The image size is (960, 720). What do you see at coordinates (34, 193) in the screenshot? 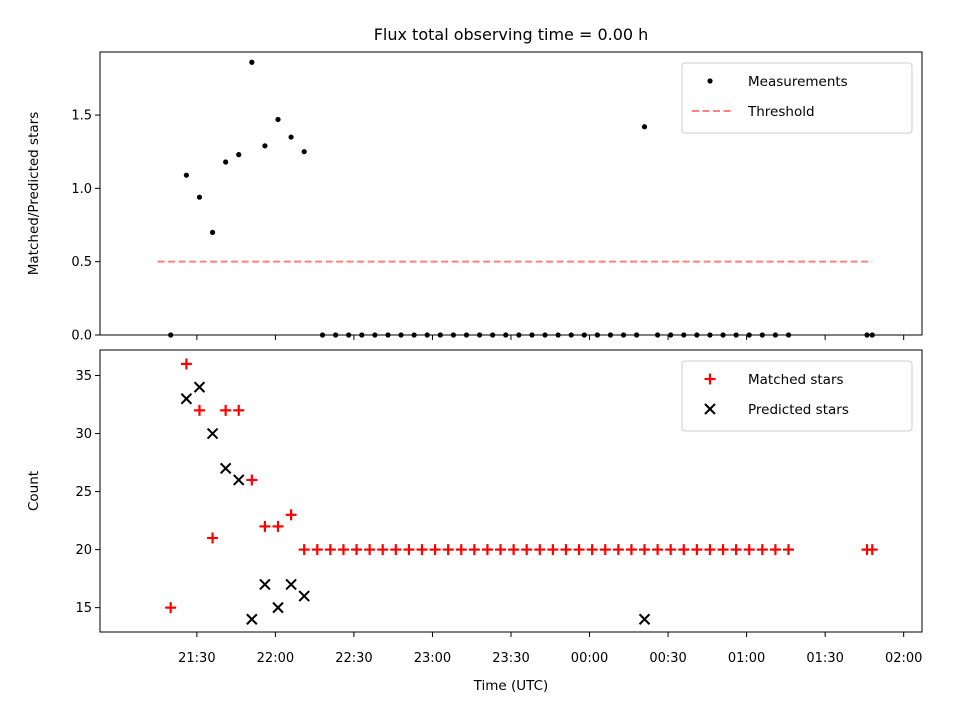
I see `y-axis-label: Matched/Predicted stars` at bounding box center [34, 193].